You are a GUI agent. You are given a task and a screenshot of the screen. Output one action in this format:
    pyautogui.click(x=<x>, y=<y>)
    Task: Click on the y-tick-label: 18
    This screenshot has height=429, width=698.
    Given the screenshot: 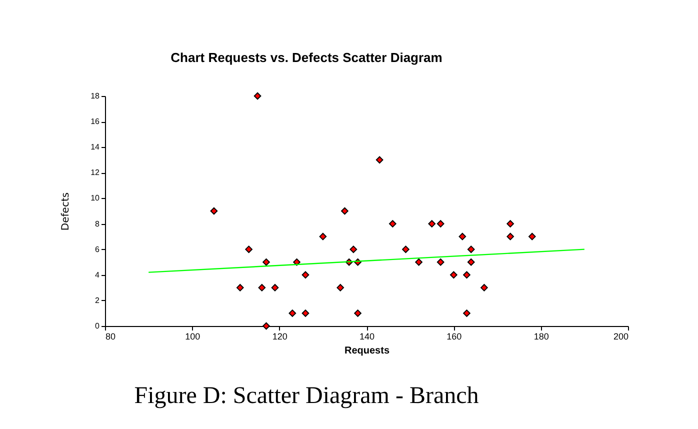 What is the action you would take?
    pyautogui.click(x=95, y=96)
    